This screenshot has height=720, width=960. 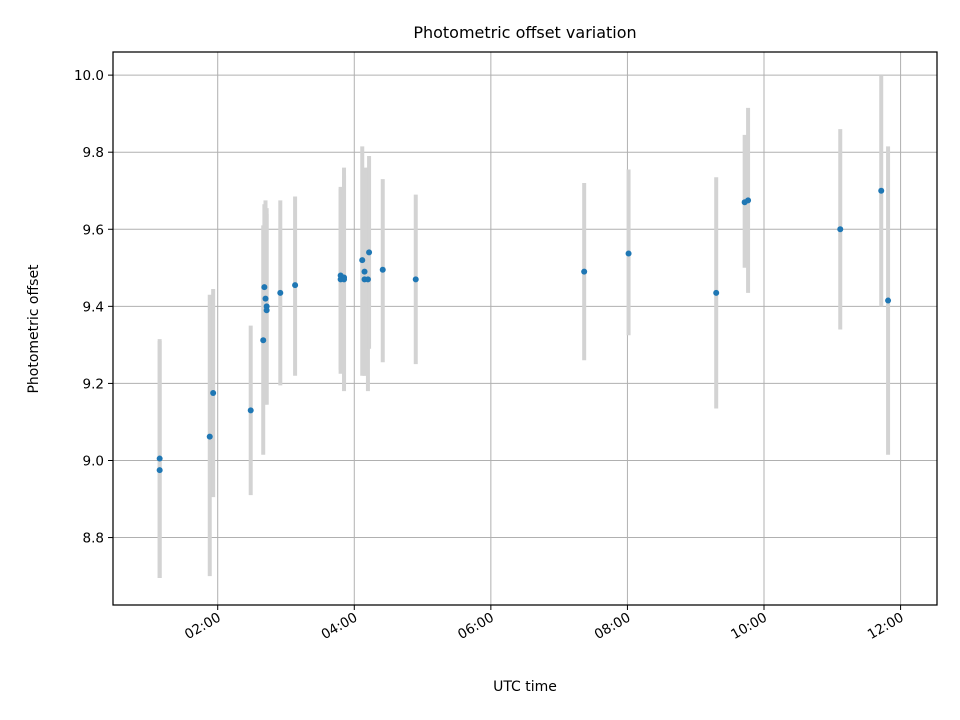 I want to click on chart-title: Photometric offset variation, so click(x=524, y=32).